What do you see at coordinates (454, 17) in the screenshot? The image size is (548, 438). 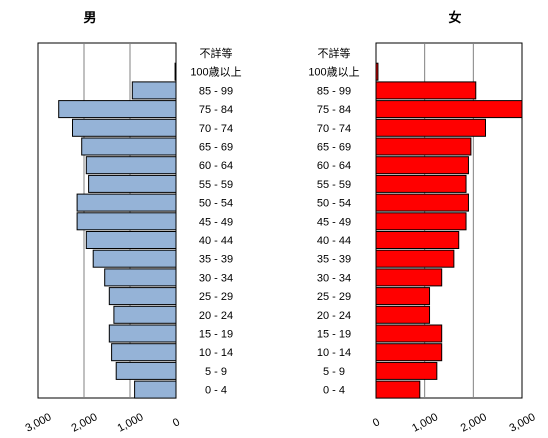 I see `female-panel-title: 女` at bounding box center [454, 17].